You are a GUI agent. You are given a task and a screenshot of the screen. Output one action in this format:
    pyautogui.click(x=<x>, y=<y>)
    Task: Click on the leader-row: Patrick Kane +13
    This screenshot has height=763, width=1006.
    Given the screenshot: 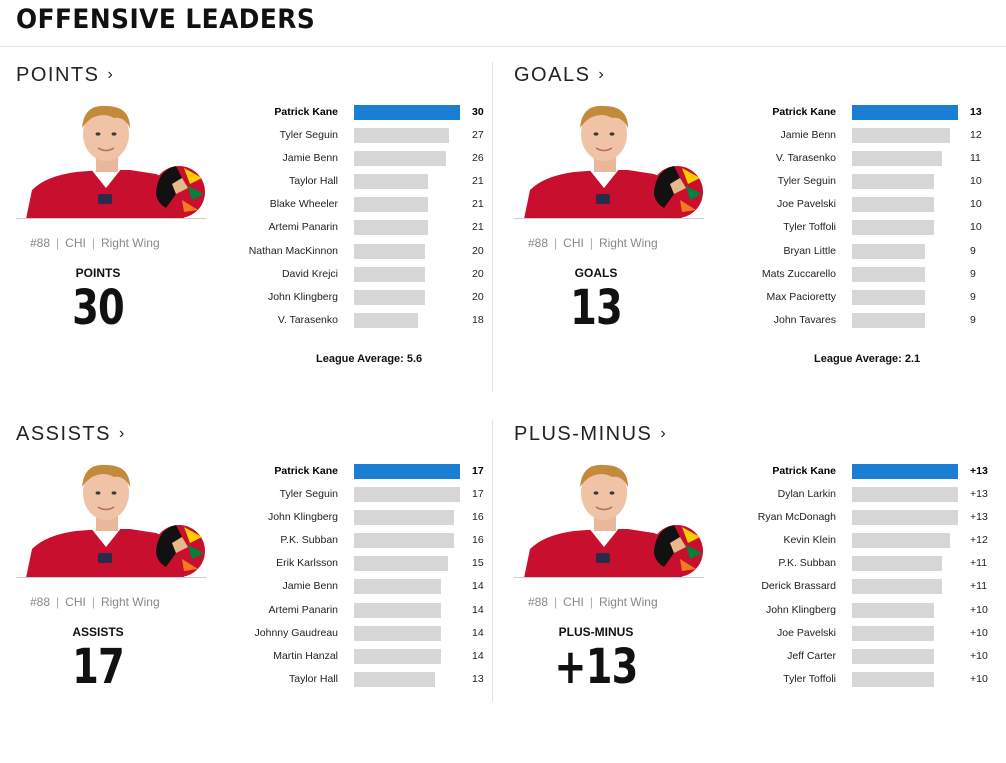 What is the action you would take?
    pyautogui.click(x=854, y=472)
    